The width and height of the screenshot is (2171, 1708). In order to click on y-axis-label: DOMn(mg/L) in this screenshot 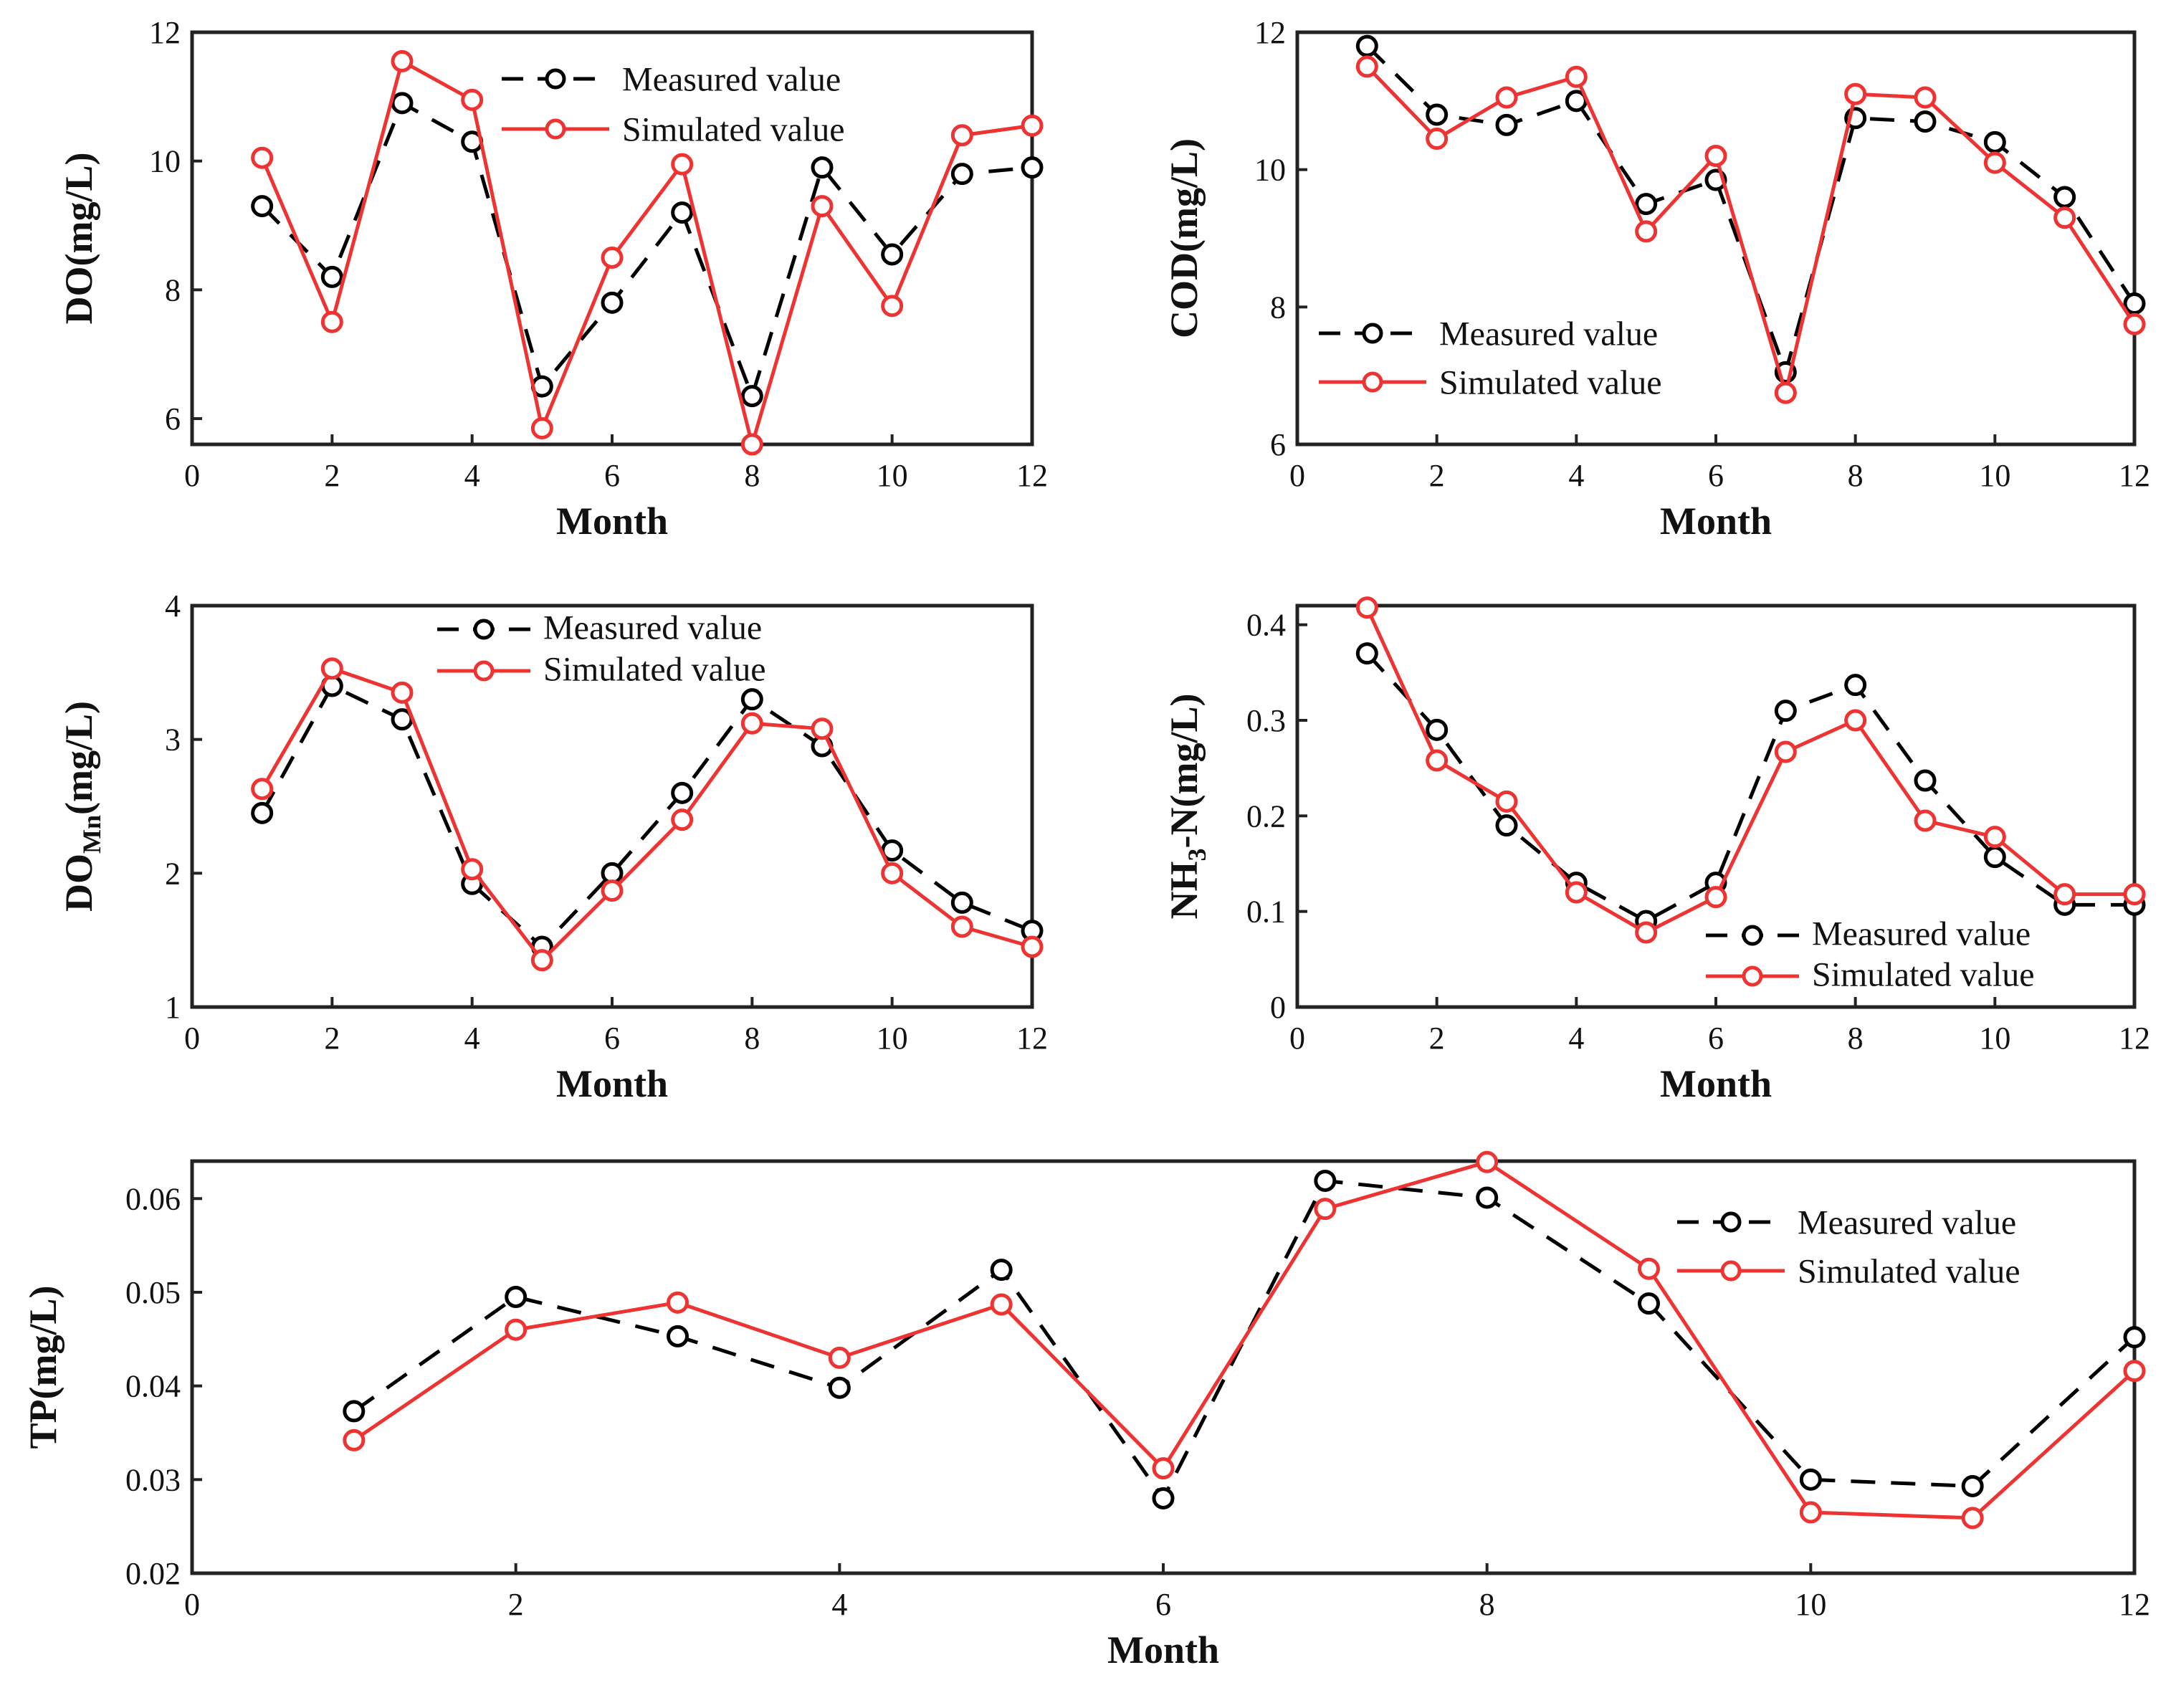, I will do `click(81, 806)`.